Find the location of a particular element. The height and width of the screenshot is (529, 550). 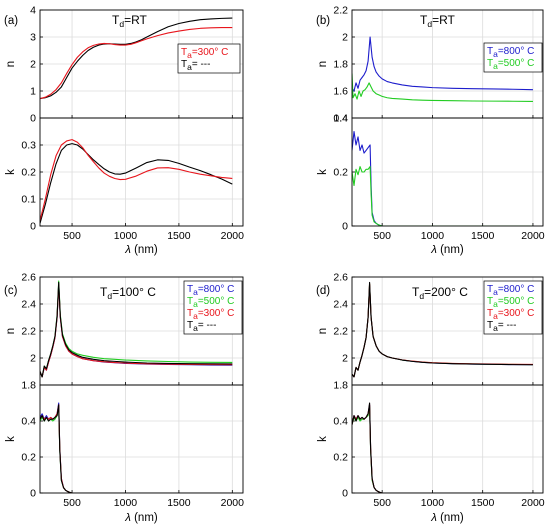

top-ytick-label: 4 is located at coordinates (33, 11).